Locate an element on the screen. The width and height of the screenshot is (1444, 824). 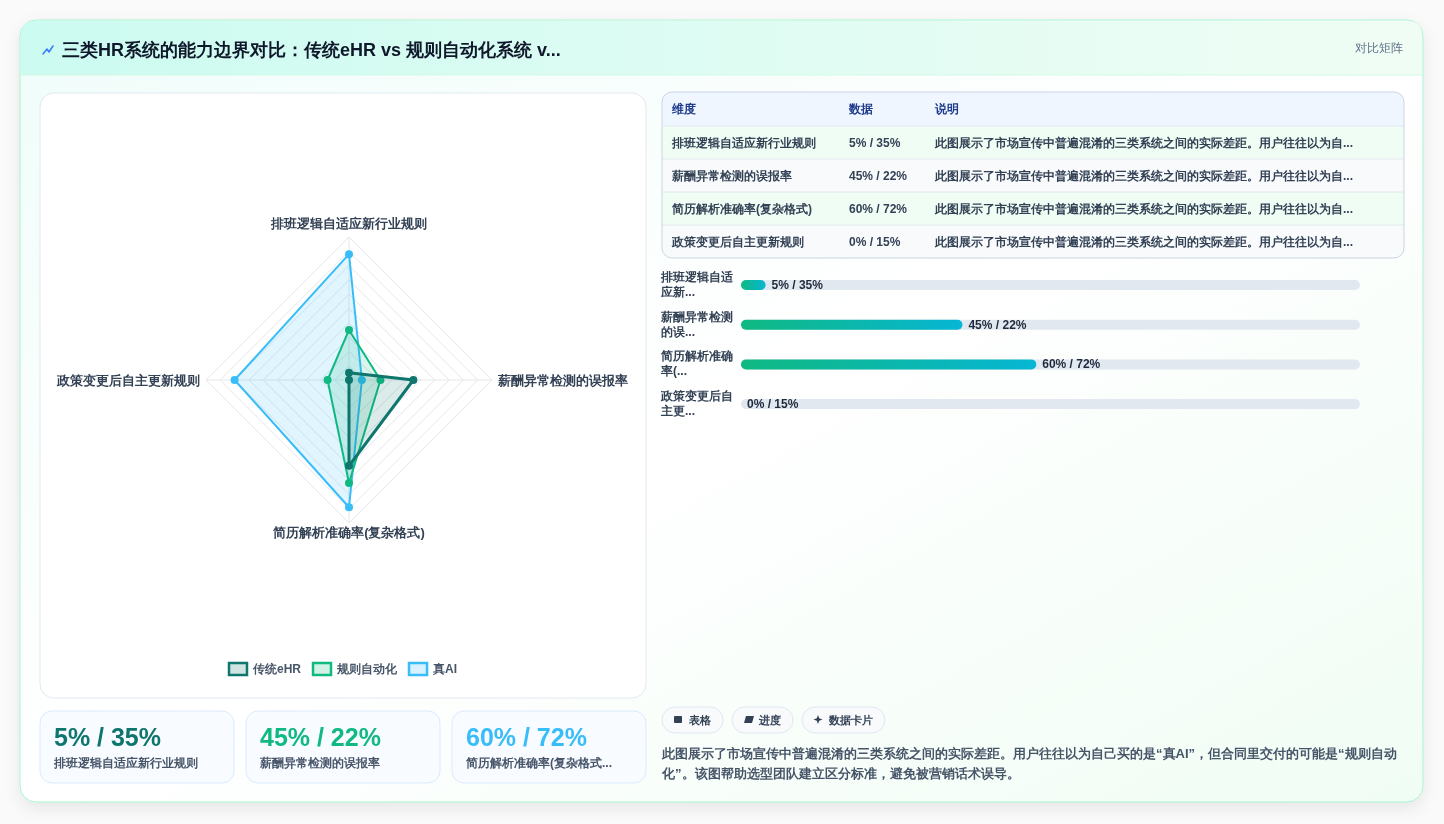
data-label: 60% / 72% is located at coordinates (1071, 364).